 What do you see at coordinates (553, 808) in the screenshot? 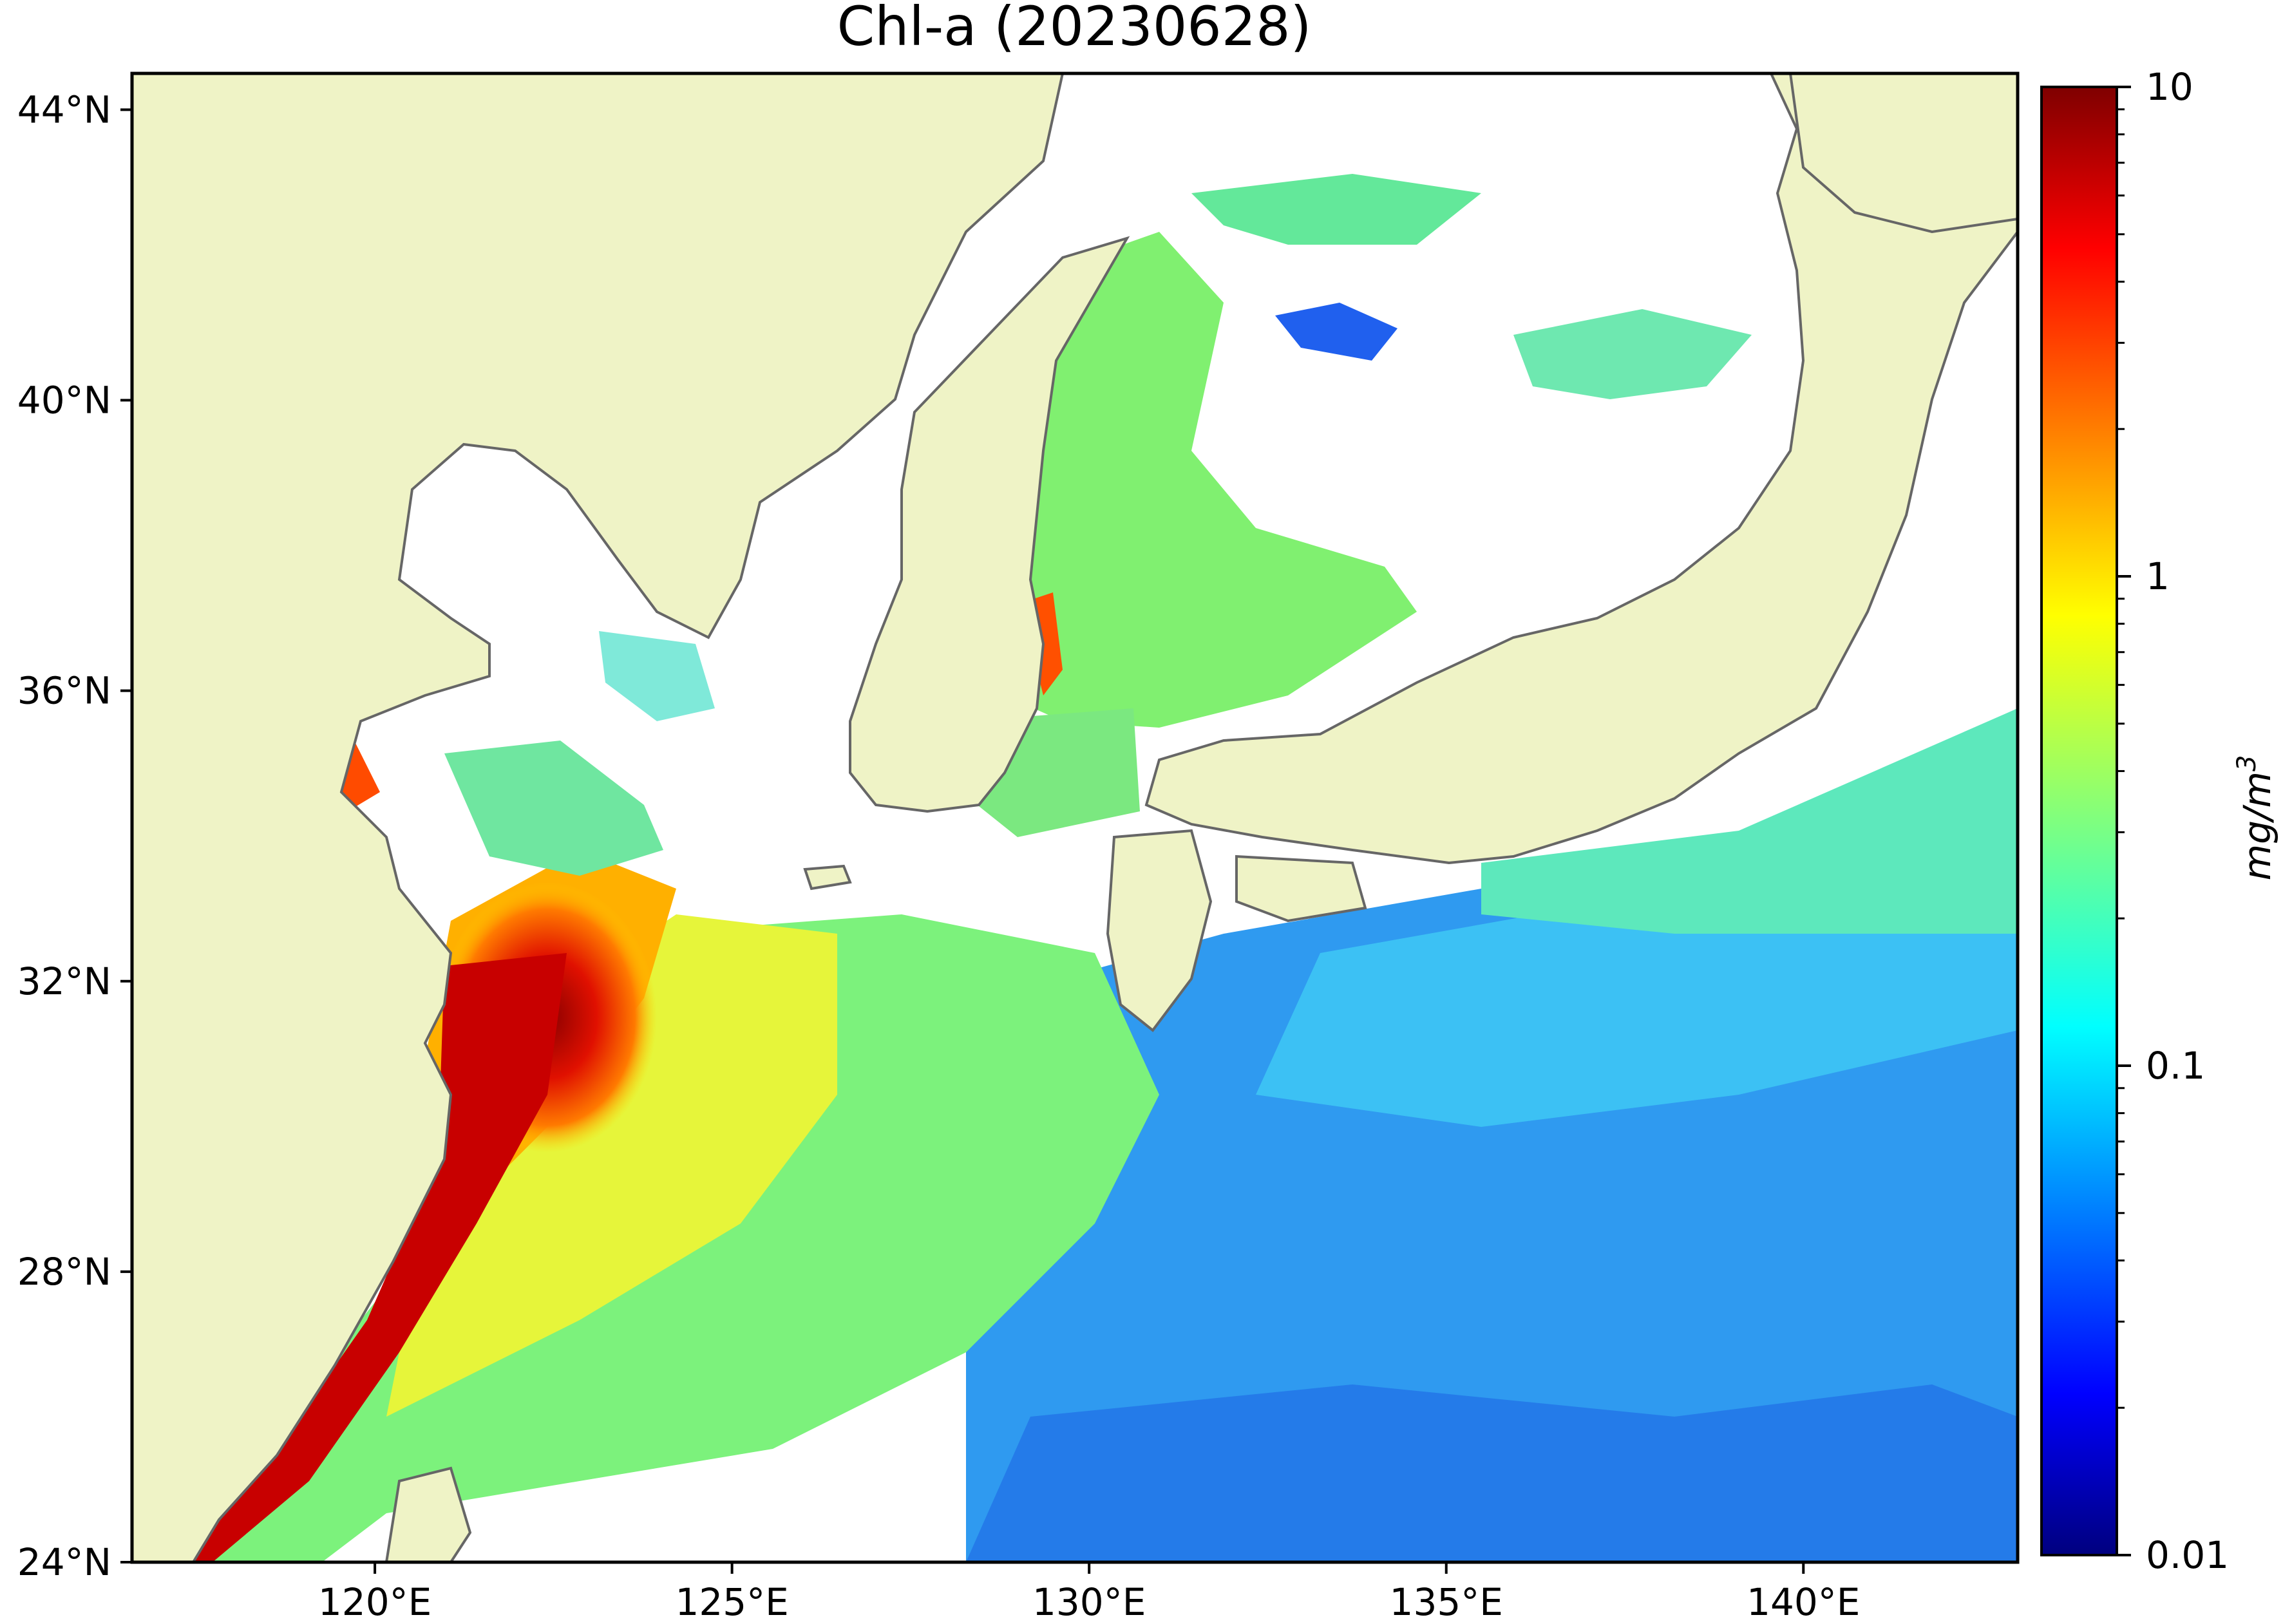
I see `yellow-sea-patch` at bounding box center [553, 808].